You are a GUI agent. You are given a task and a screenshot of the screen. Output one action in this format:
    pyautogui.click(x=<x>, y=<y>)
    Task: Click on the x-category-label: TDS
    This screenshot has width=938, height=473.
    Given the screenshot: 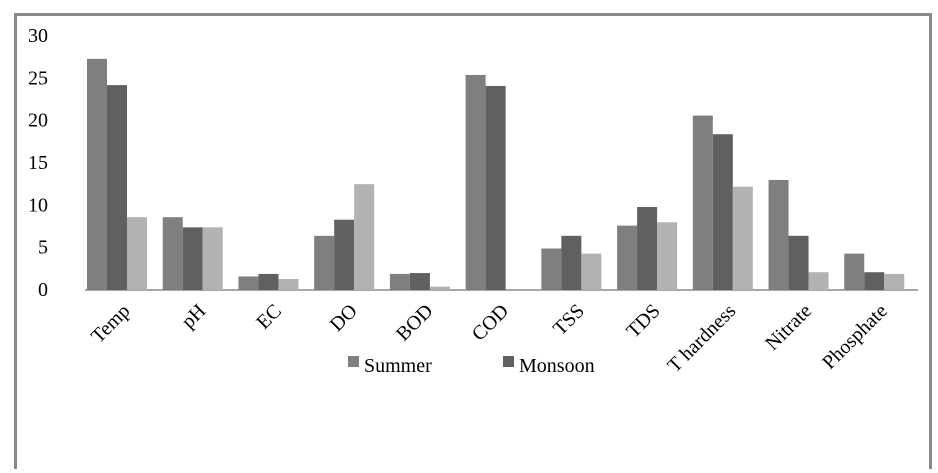 What is the action you would take?
    pyautogui.click(x=643, y=321)
    